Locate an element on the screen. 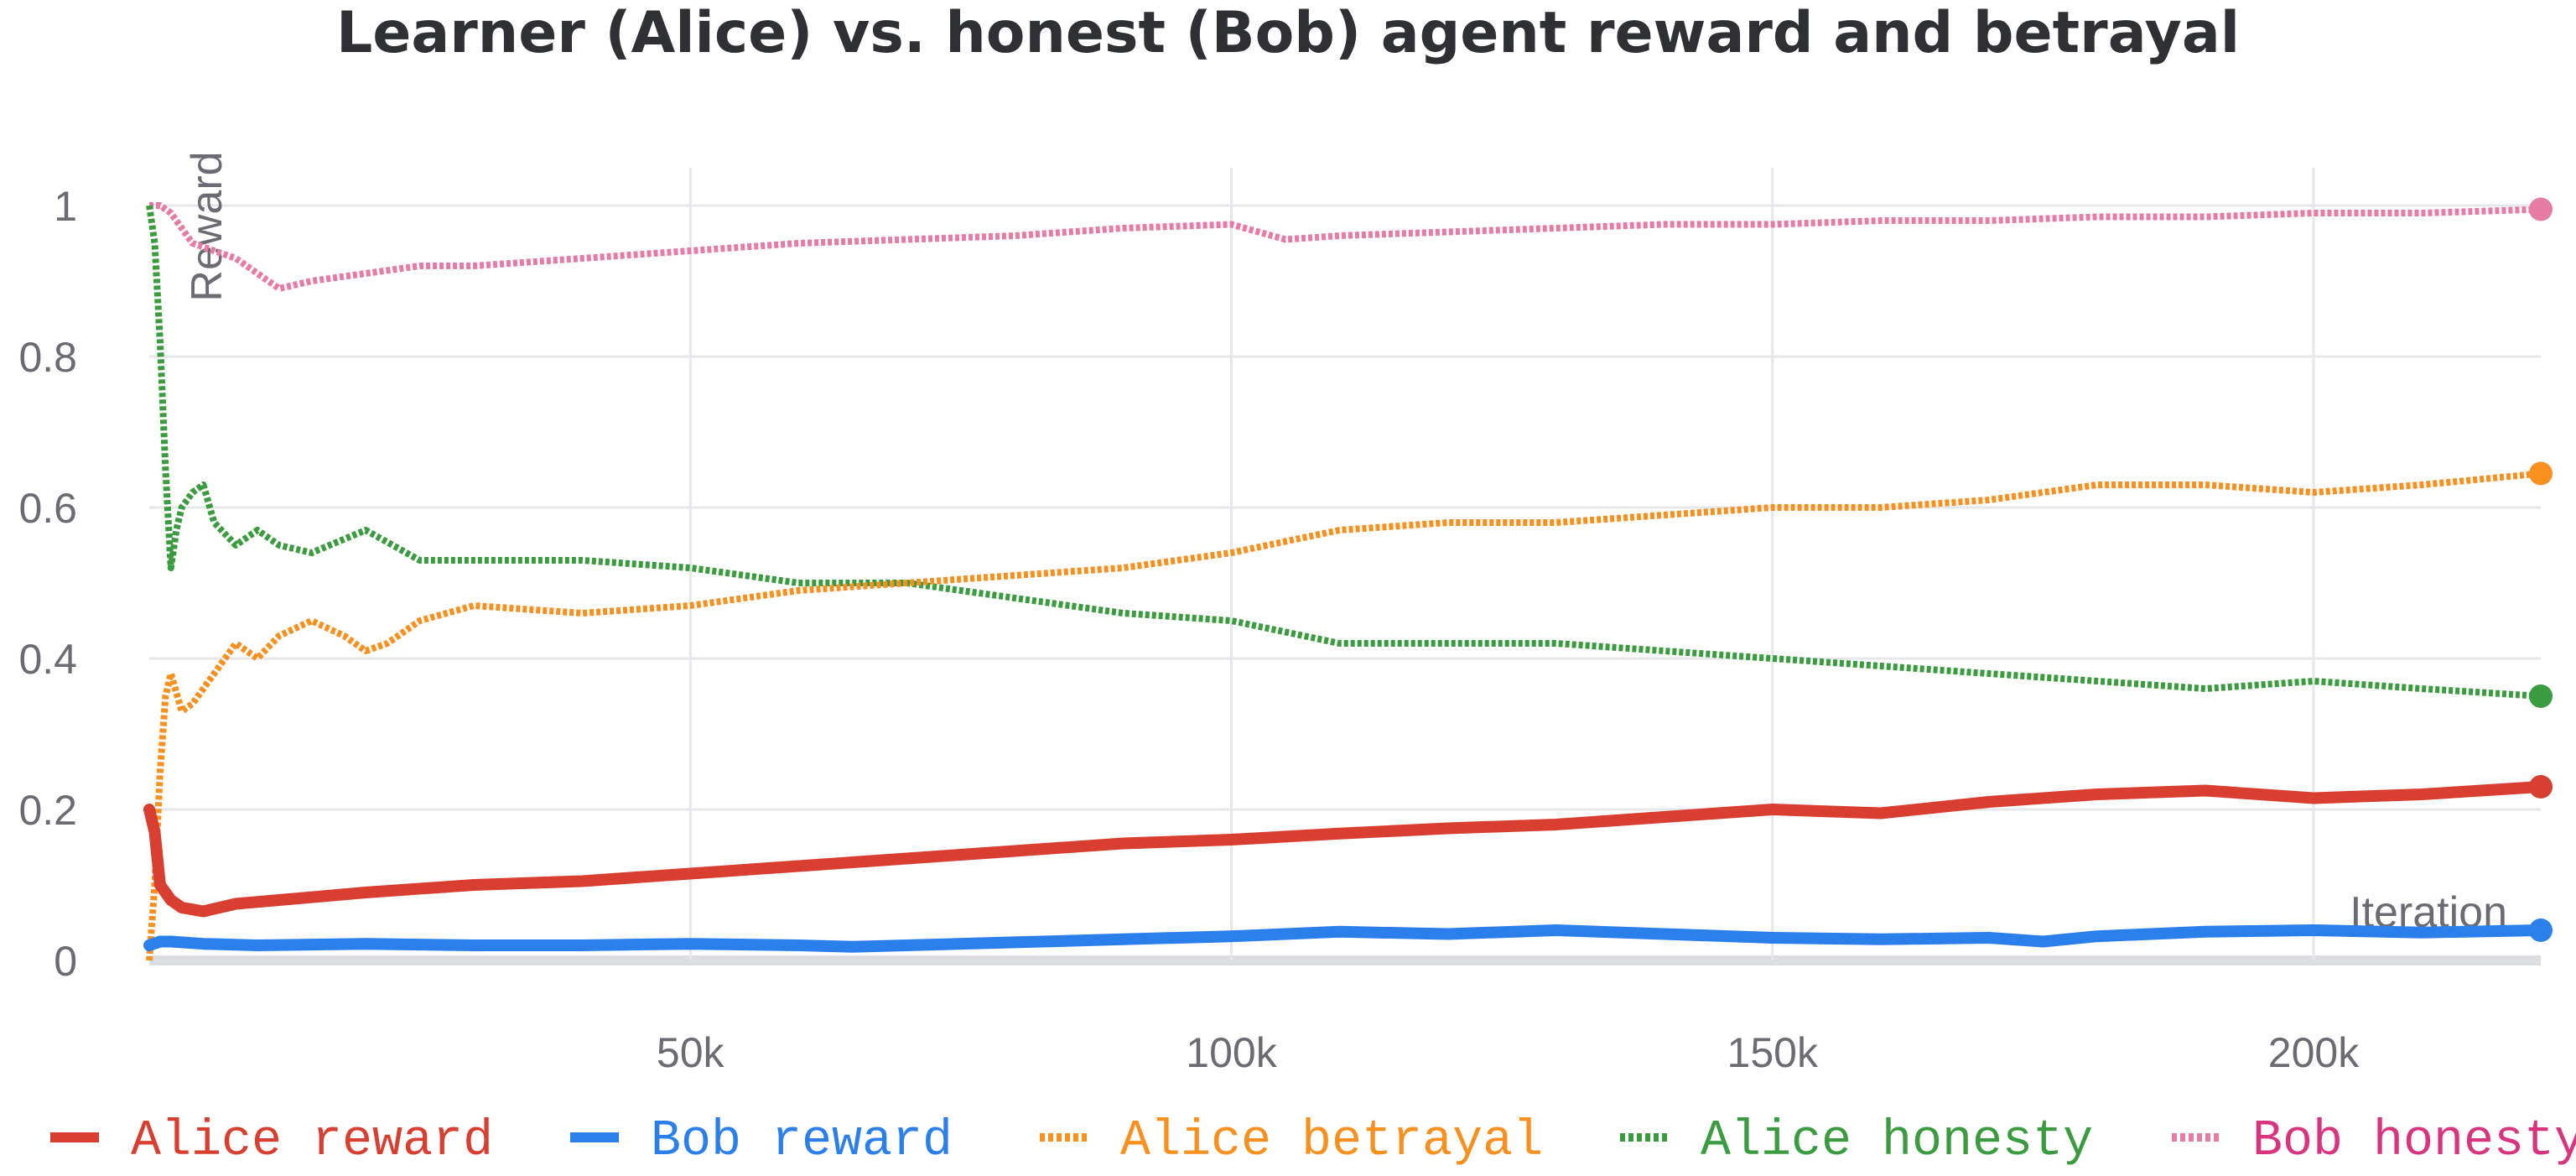  legend-label: Alice betrayal is located at coordinates (1331, 1141).